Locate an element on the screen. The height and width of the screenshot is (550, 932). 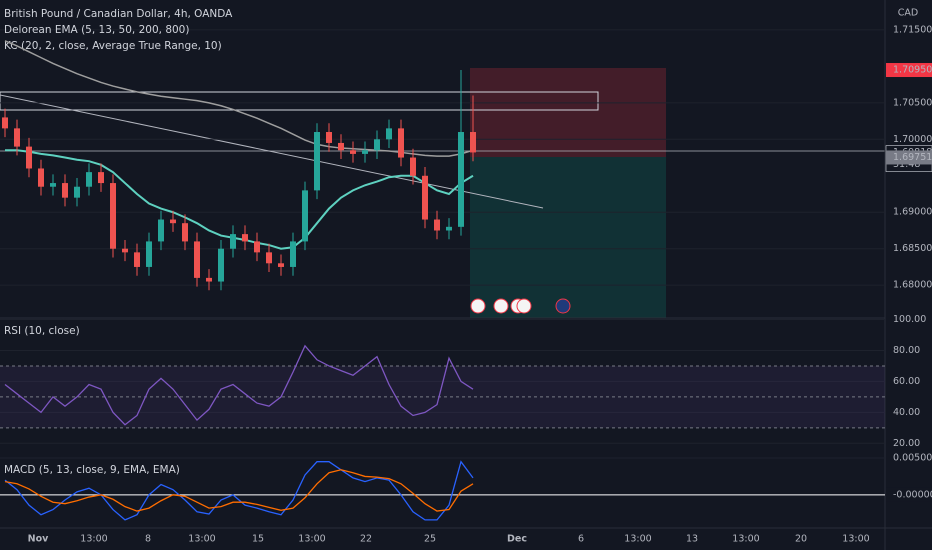
y-tick-label: 100.00 is located at coordinates (909, 319).